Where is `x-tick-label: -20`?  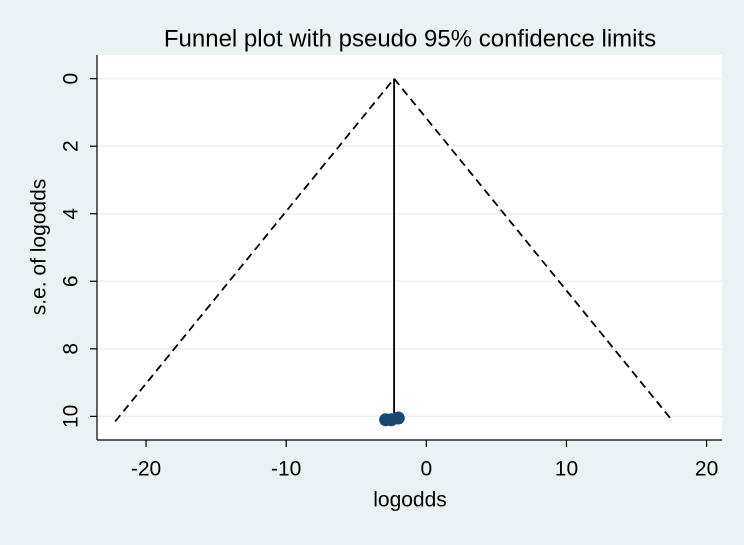 x-tick-label: -20 is located at coordinates (146, 469).